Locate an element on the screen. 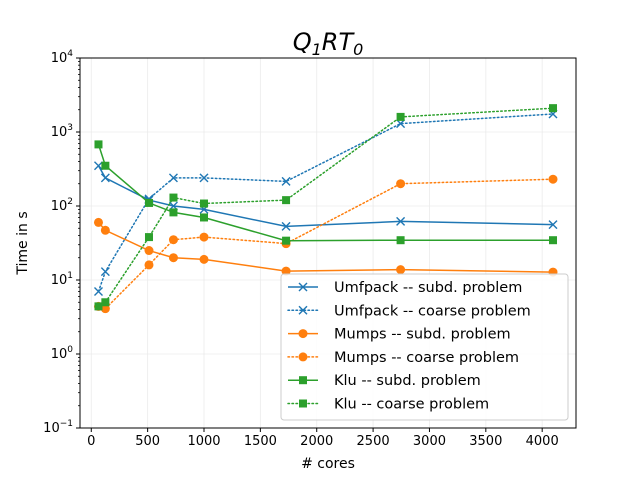 This screenshot has width=640, height=480. legend-label: Mumps -- coarse problem is located at coordinates (426, 358).